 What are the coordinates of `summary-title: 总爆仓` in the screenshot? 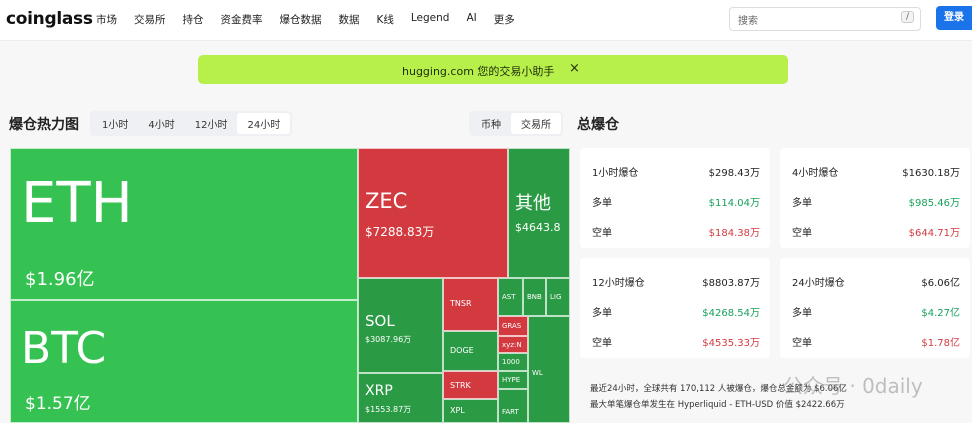 It's located at (598, 125).